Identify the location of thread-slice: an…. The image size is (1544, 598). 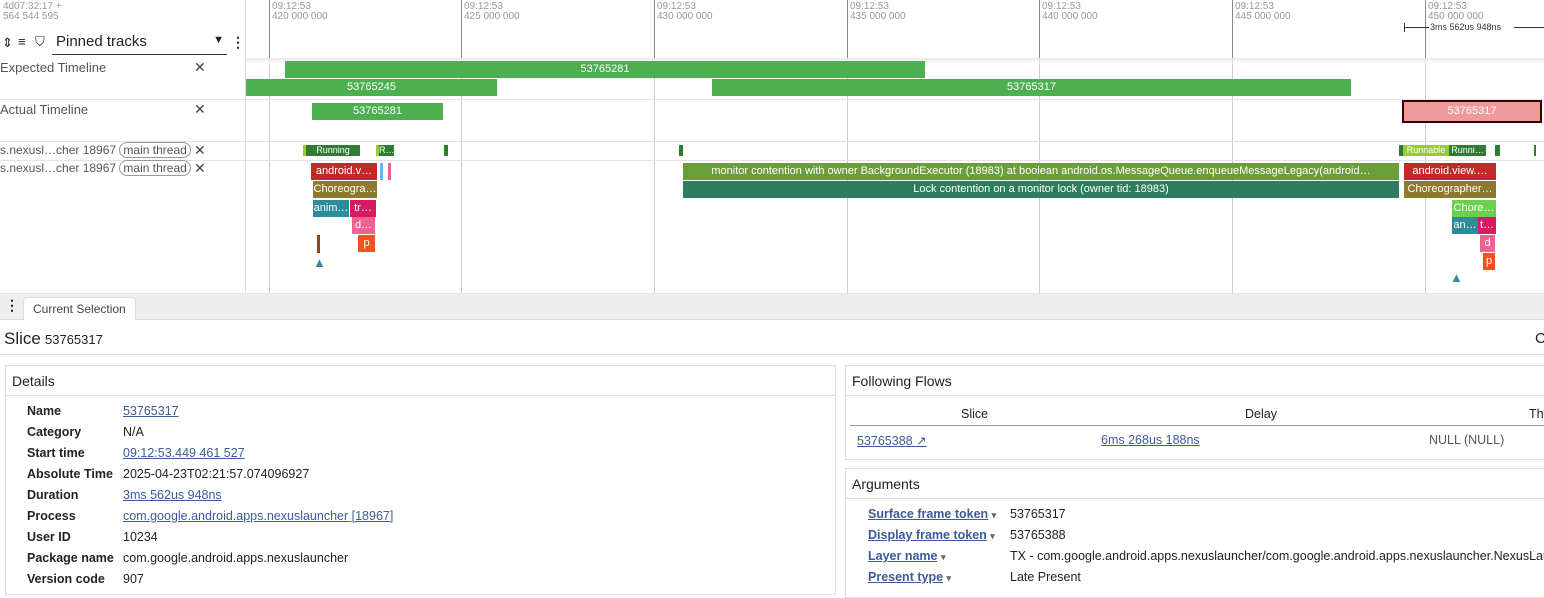
(1465, 225).